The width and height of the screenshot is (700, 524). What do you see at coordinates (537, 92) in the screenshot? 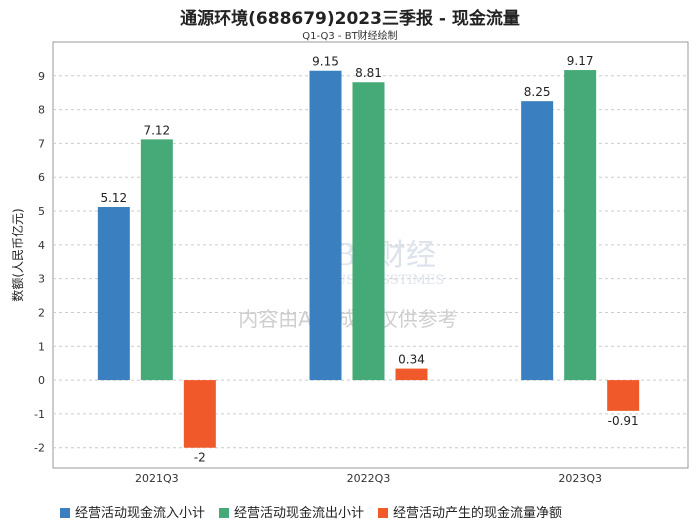
I see `data-label: 8.25` at bounding box center [537, 92].